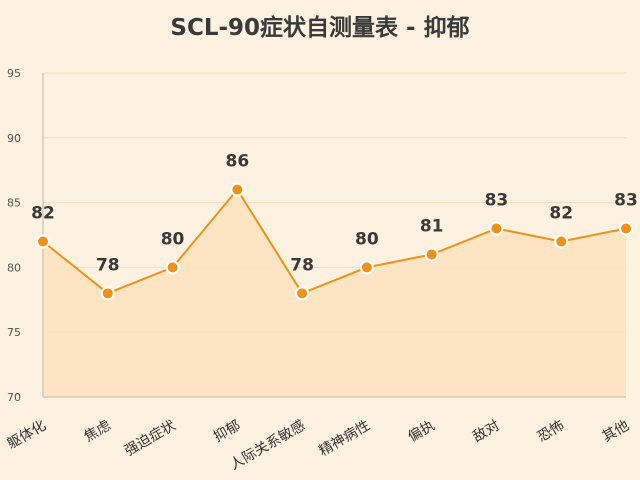 The height and width of the screenshot is (480, 640). Describe the element at coordinates (550, 431) in the screenshot. I see `x-tick-label: 恐怖` at that location.